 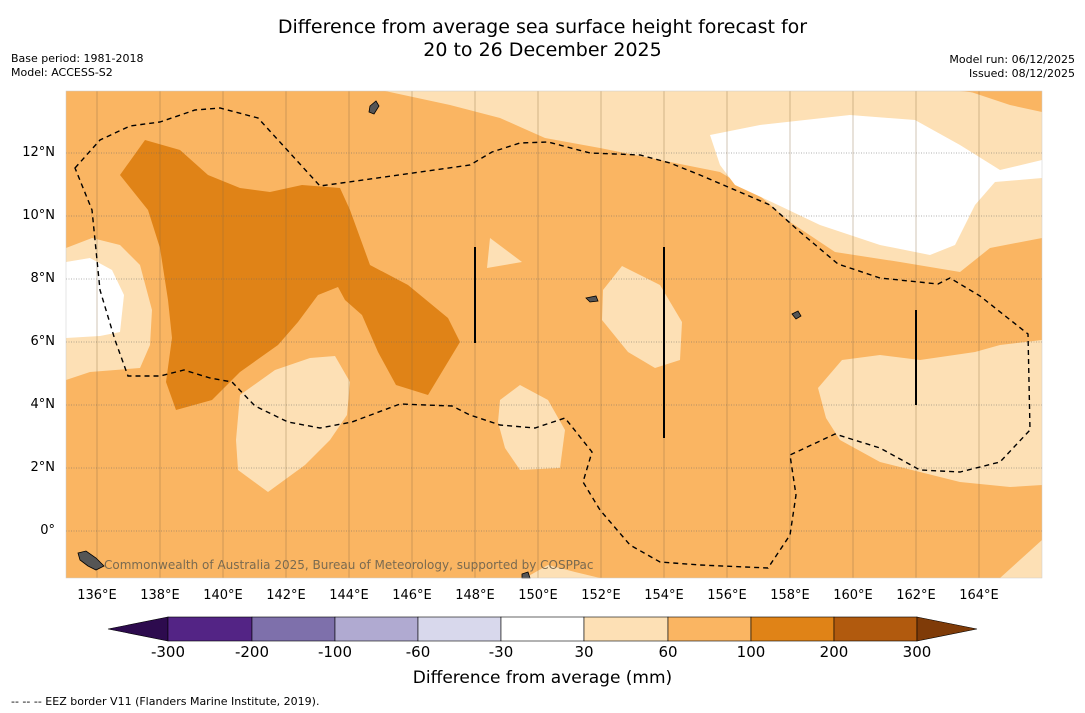 What do you see at coordinates (160, 595) in the screenshot?
I see `lon-tick-label: 138°E` at bounding box center [160, 595].